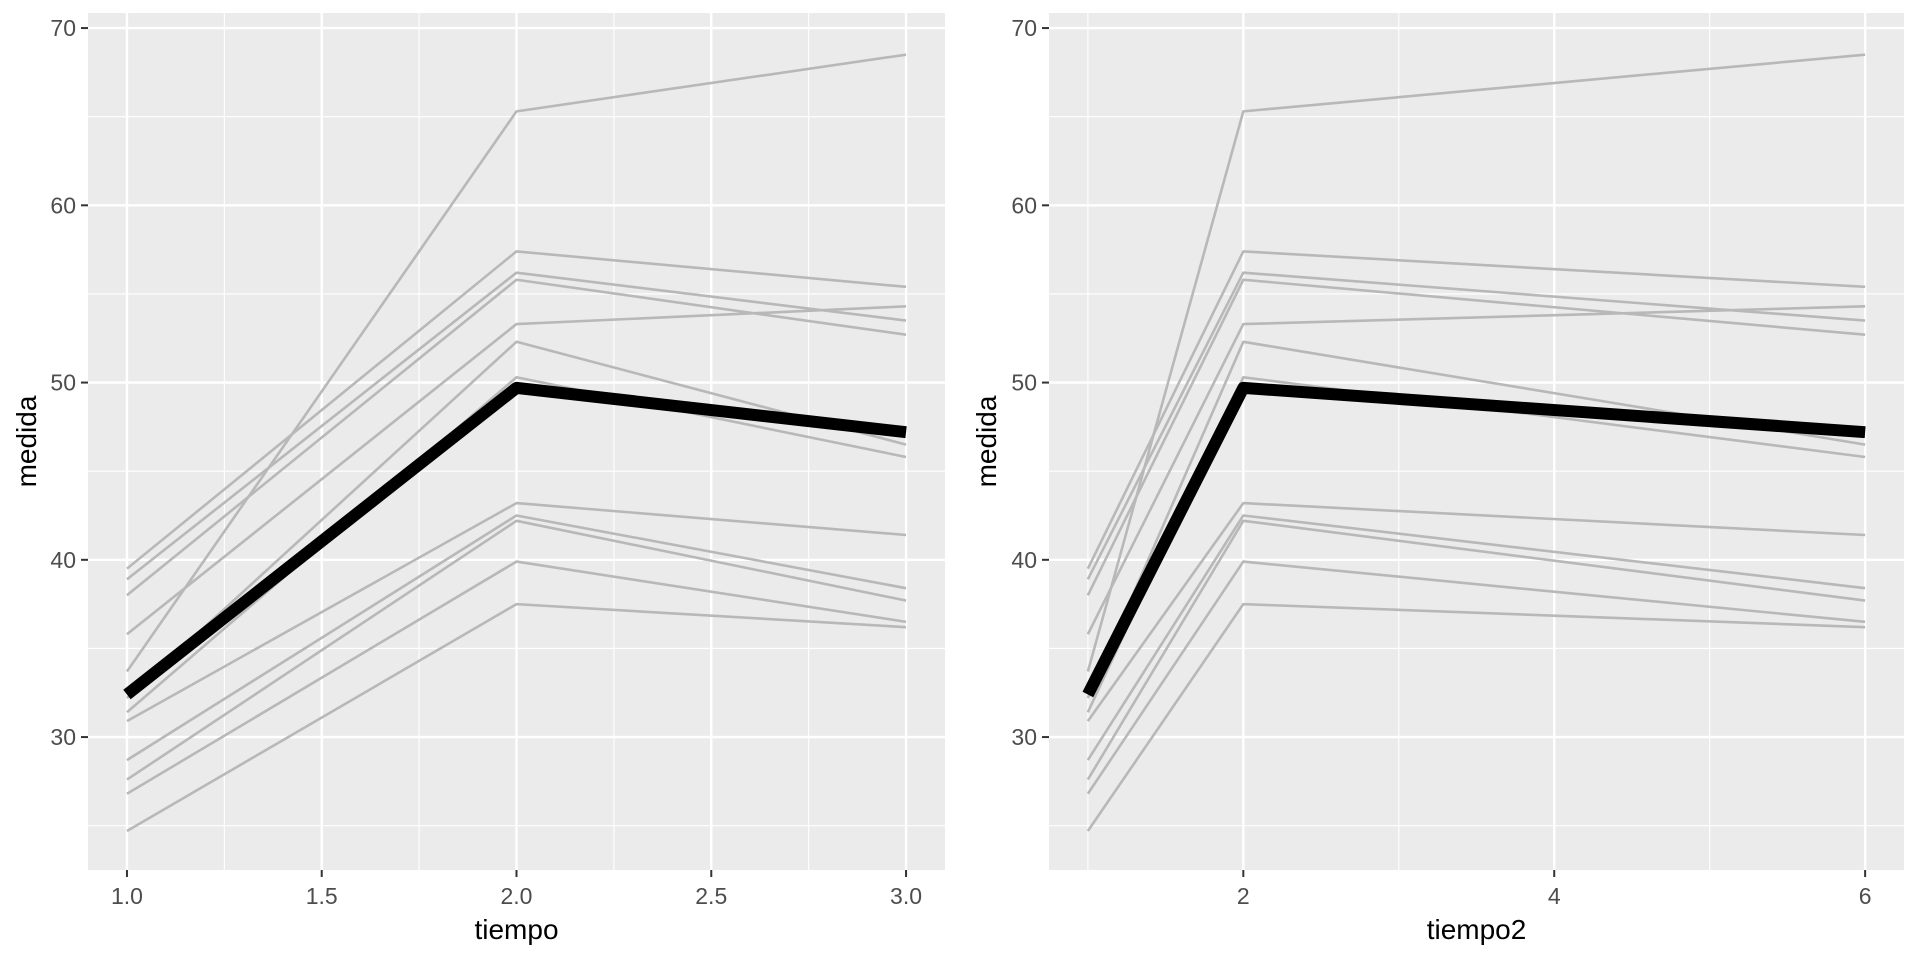 This screenshot has height=960, width=1920. What do you see at coordinates (1865, 896) in the screenshot?
I see `x-tick-label: 6` at bounding box center [1865, 896].